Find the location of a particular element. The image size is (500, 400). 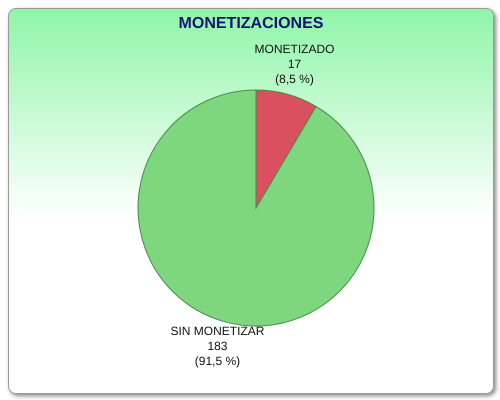

slice-label: MONETIZADO is located at coordinates (294, 49).